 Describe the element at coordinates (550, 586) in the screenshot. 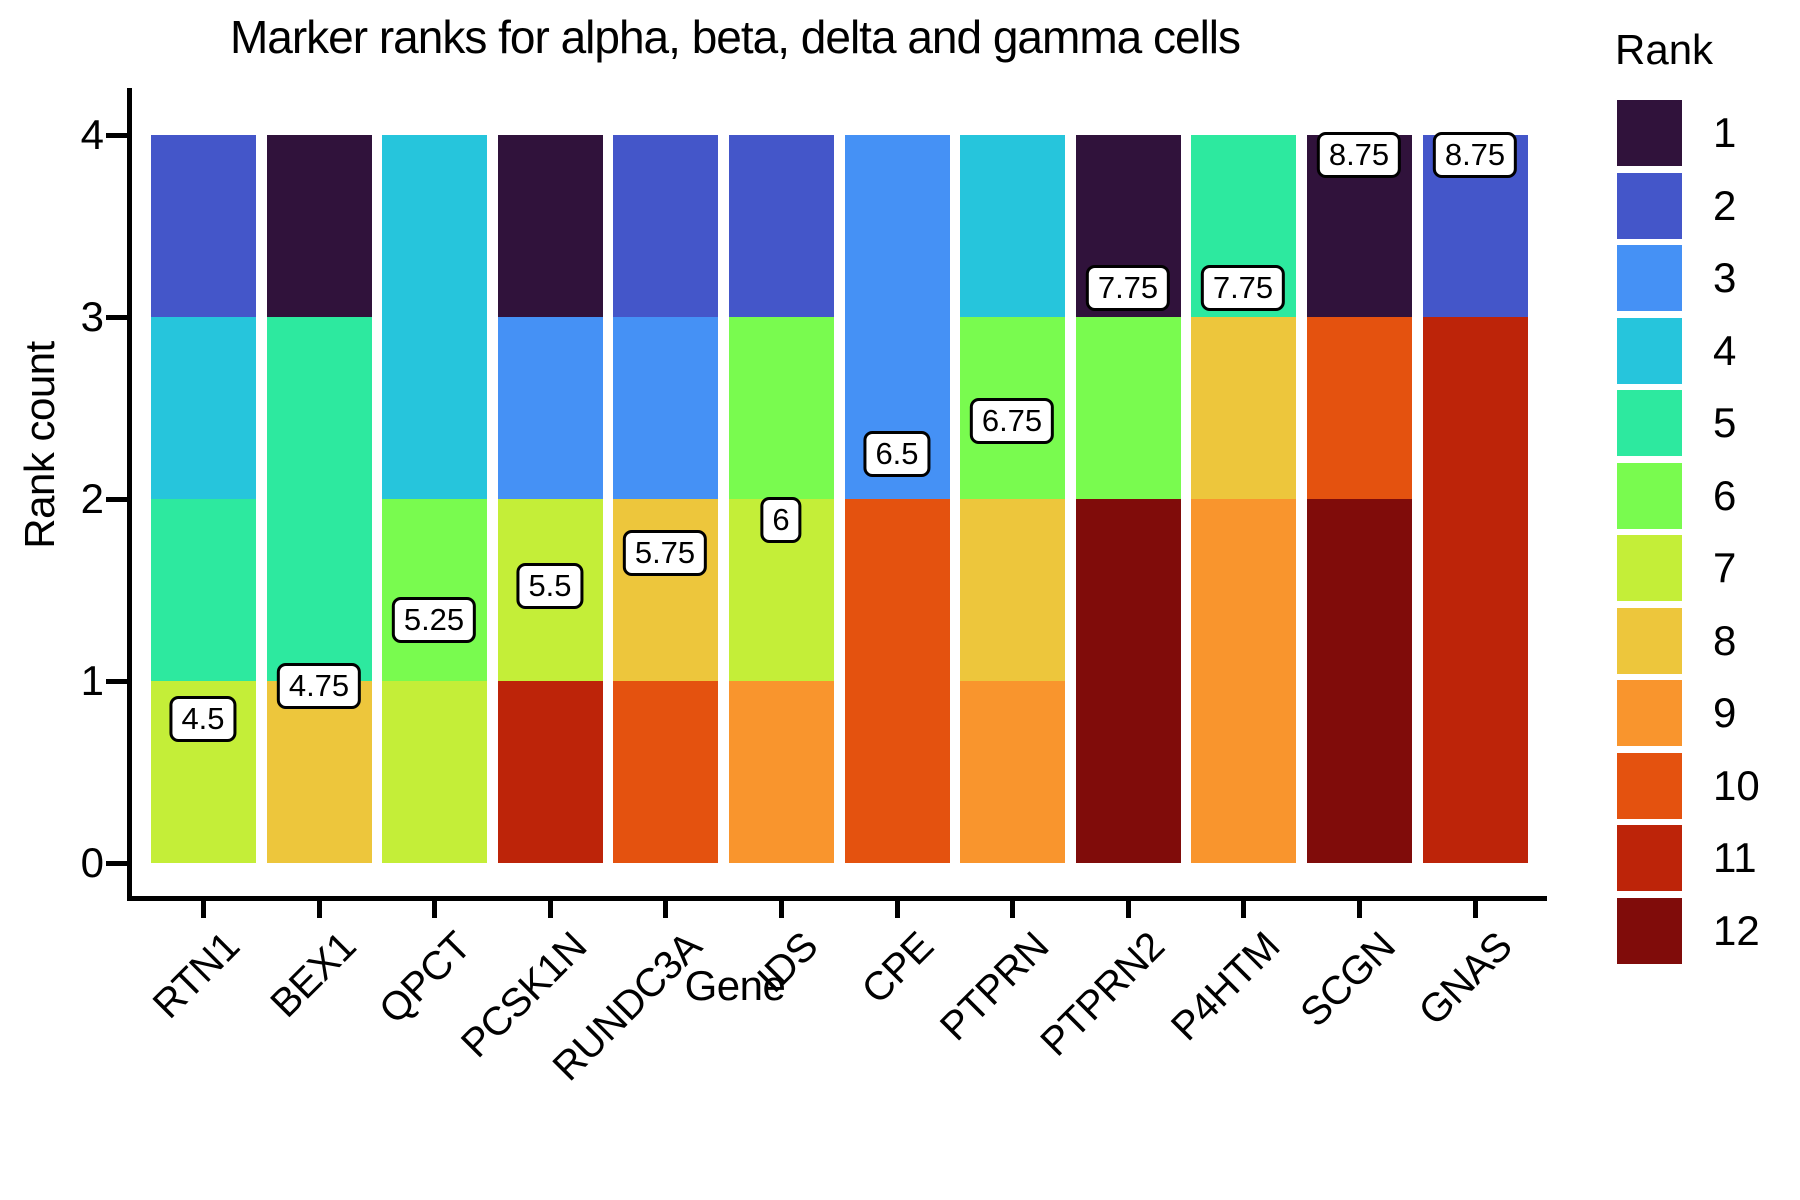

I see `mean-rank-label: 5.5` at that location.